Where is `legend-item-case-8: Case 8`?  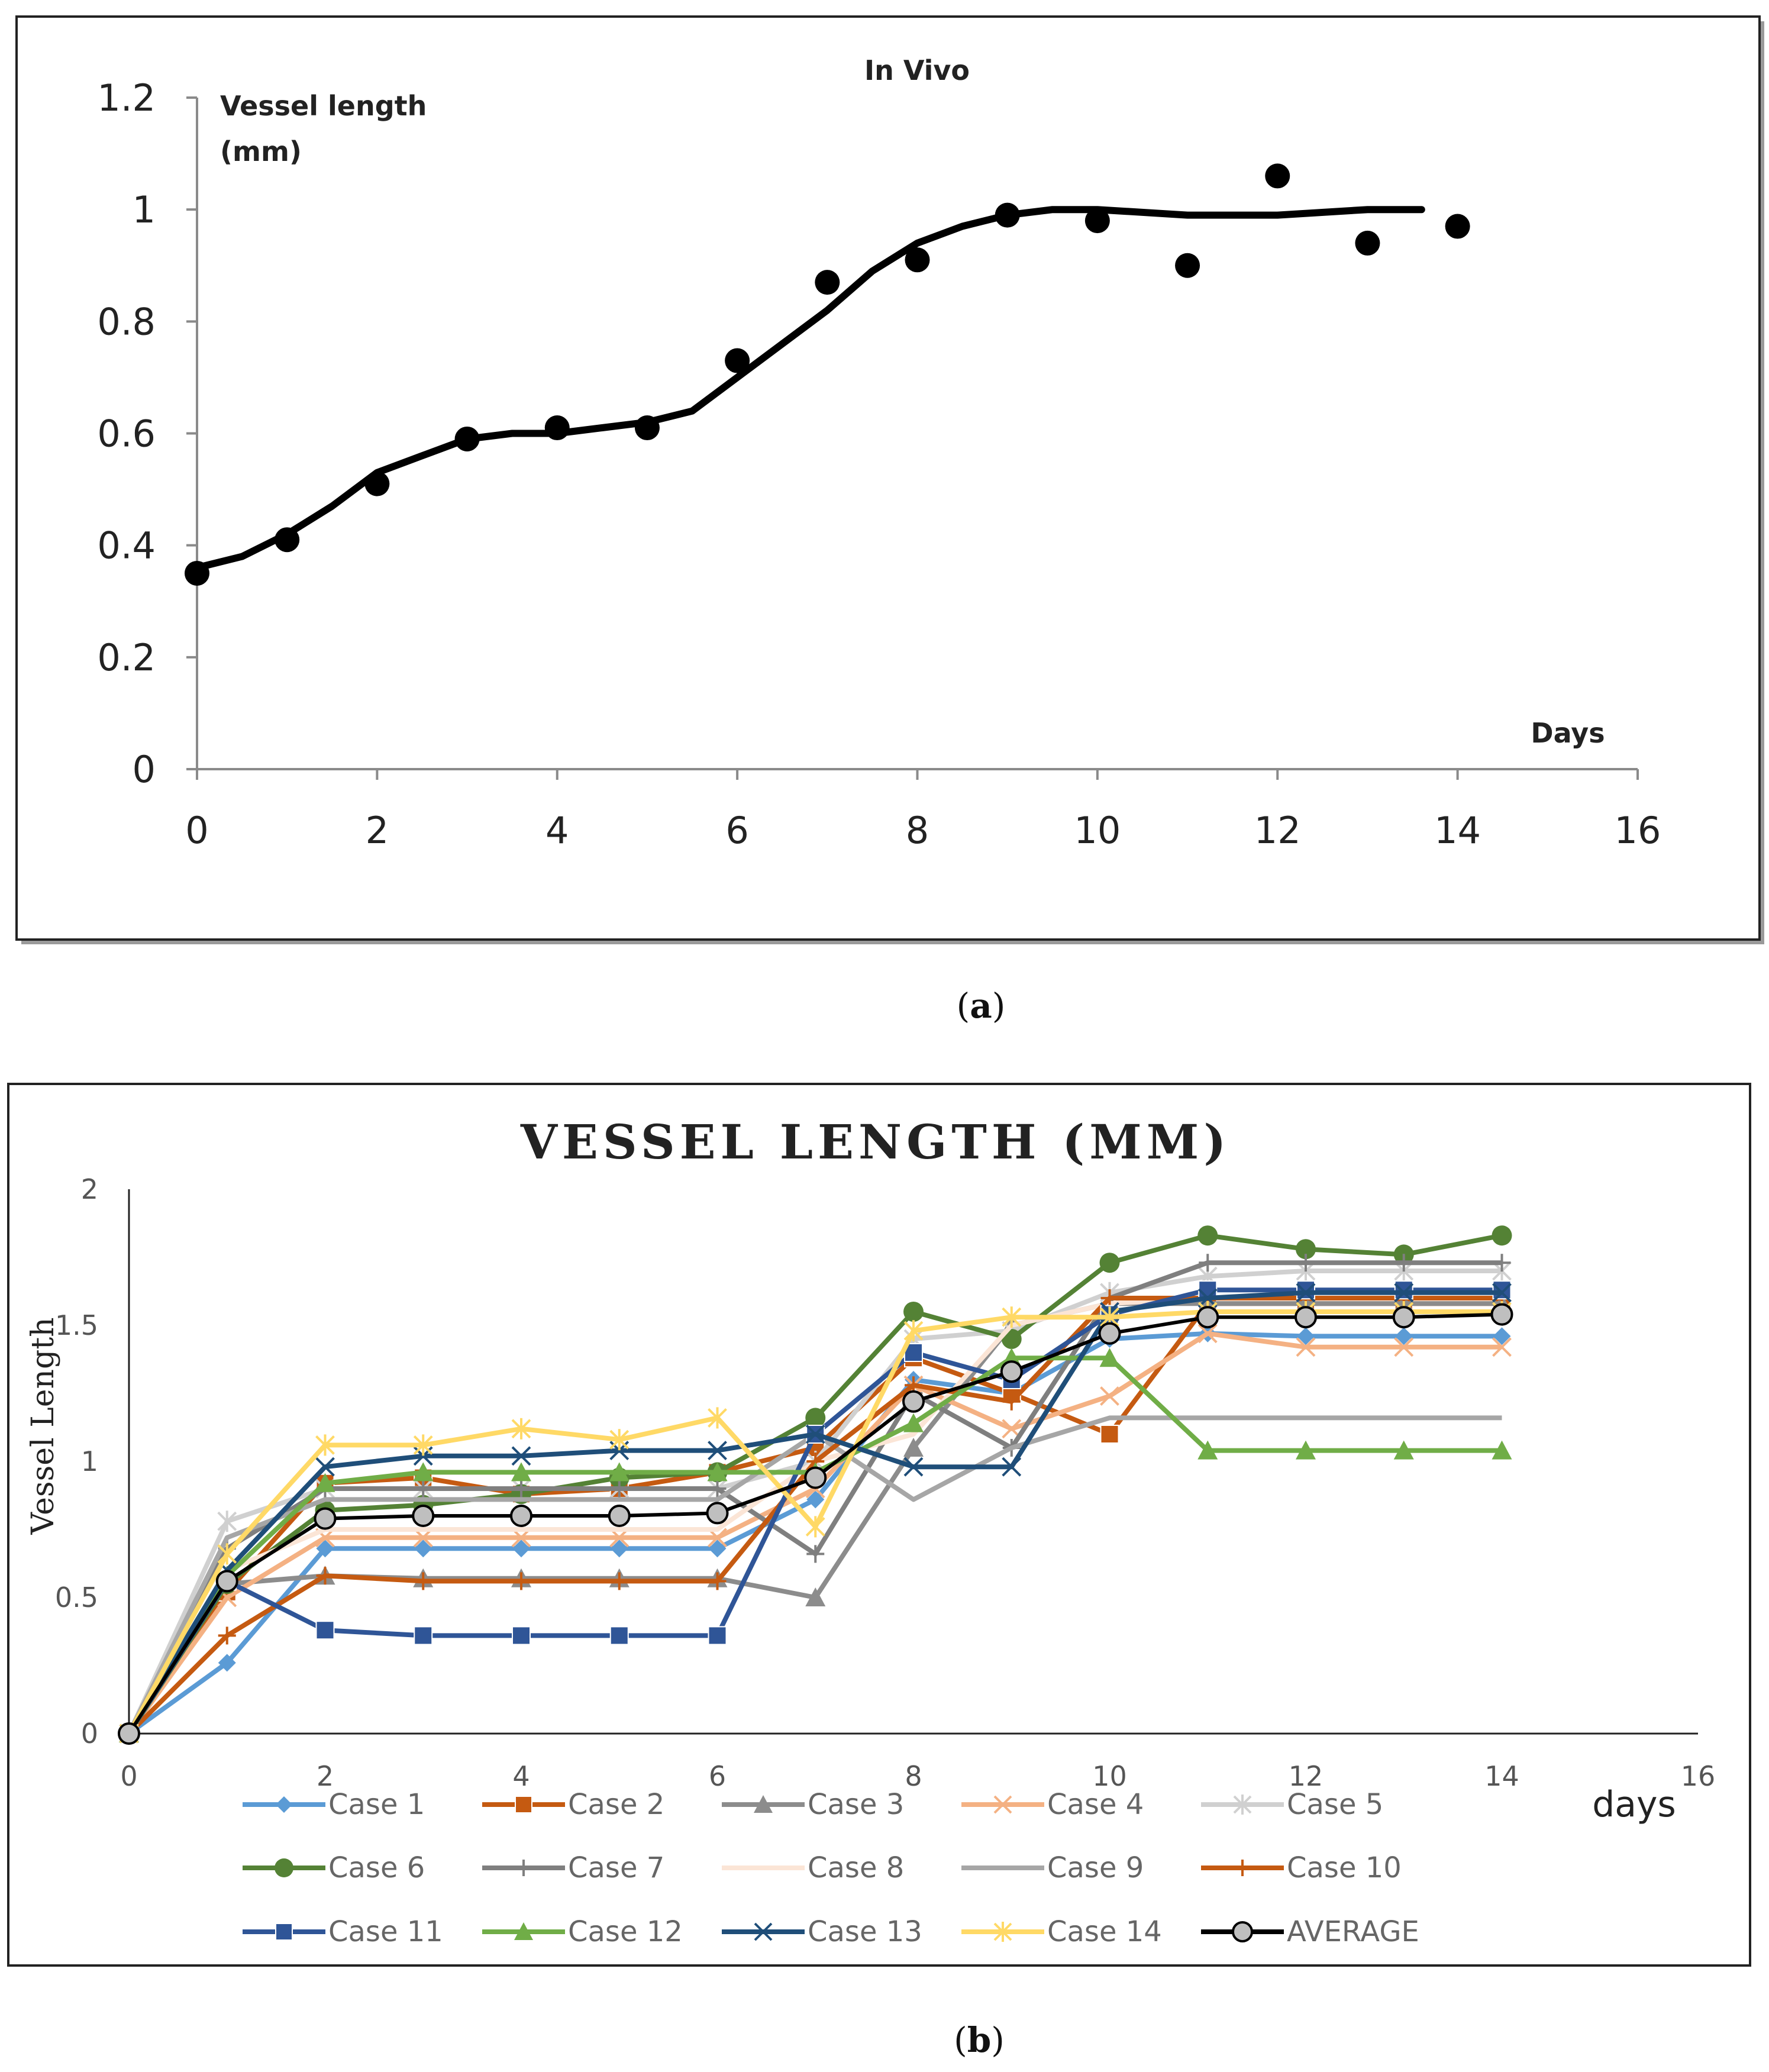
legend-item-case-8: Case 8 is located at coordinates (813, 1868).